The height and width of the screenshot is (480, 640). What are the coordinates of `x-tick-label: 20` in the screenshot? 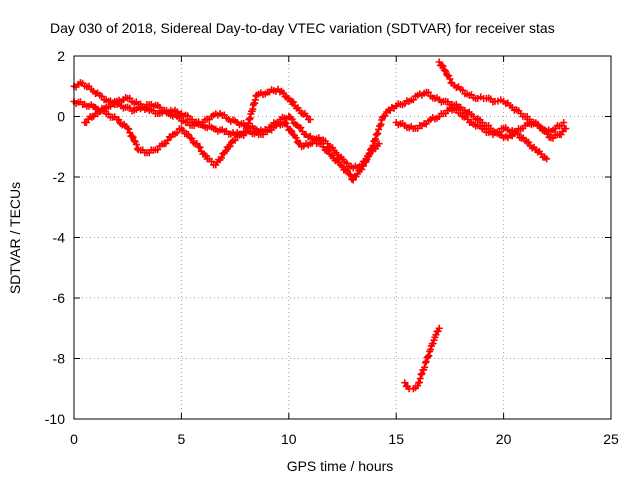 It's located at (504, 439).